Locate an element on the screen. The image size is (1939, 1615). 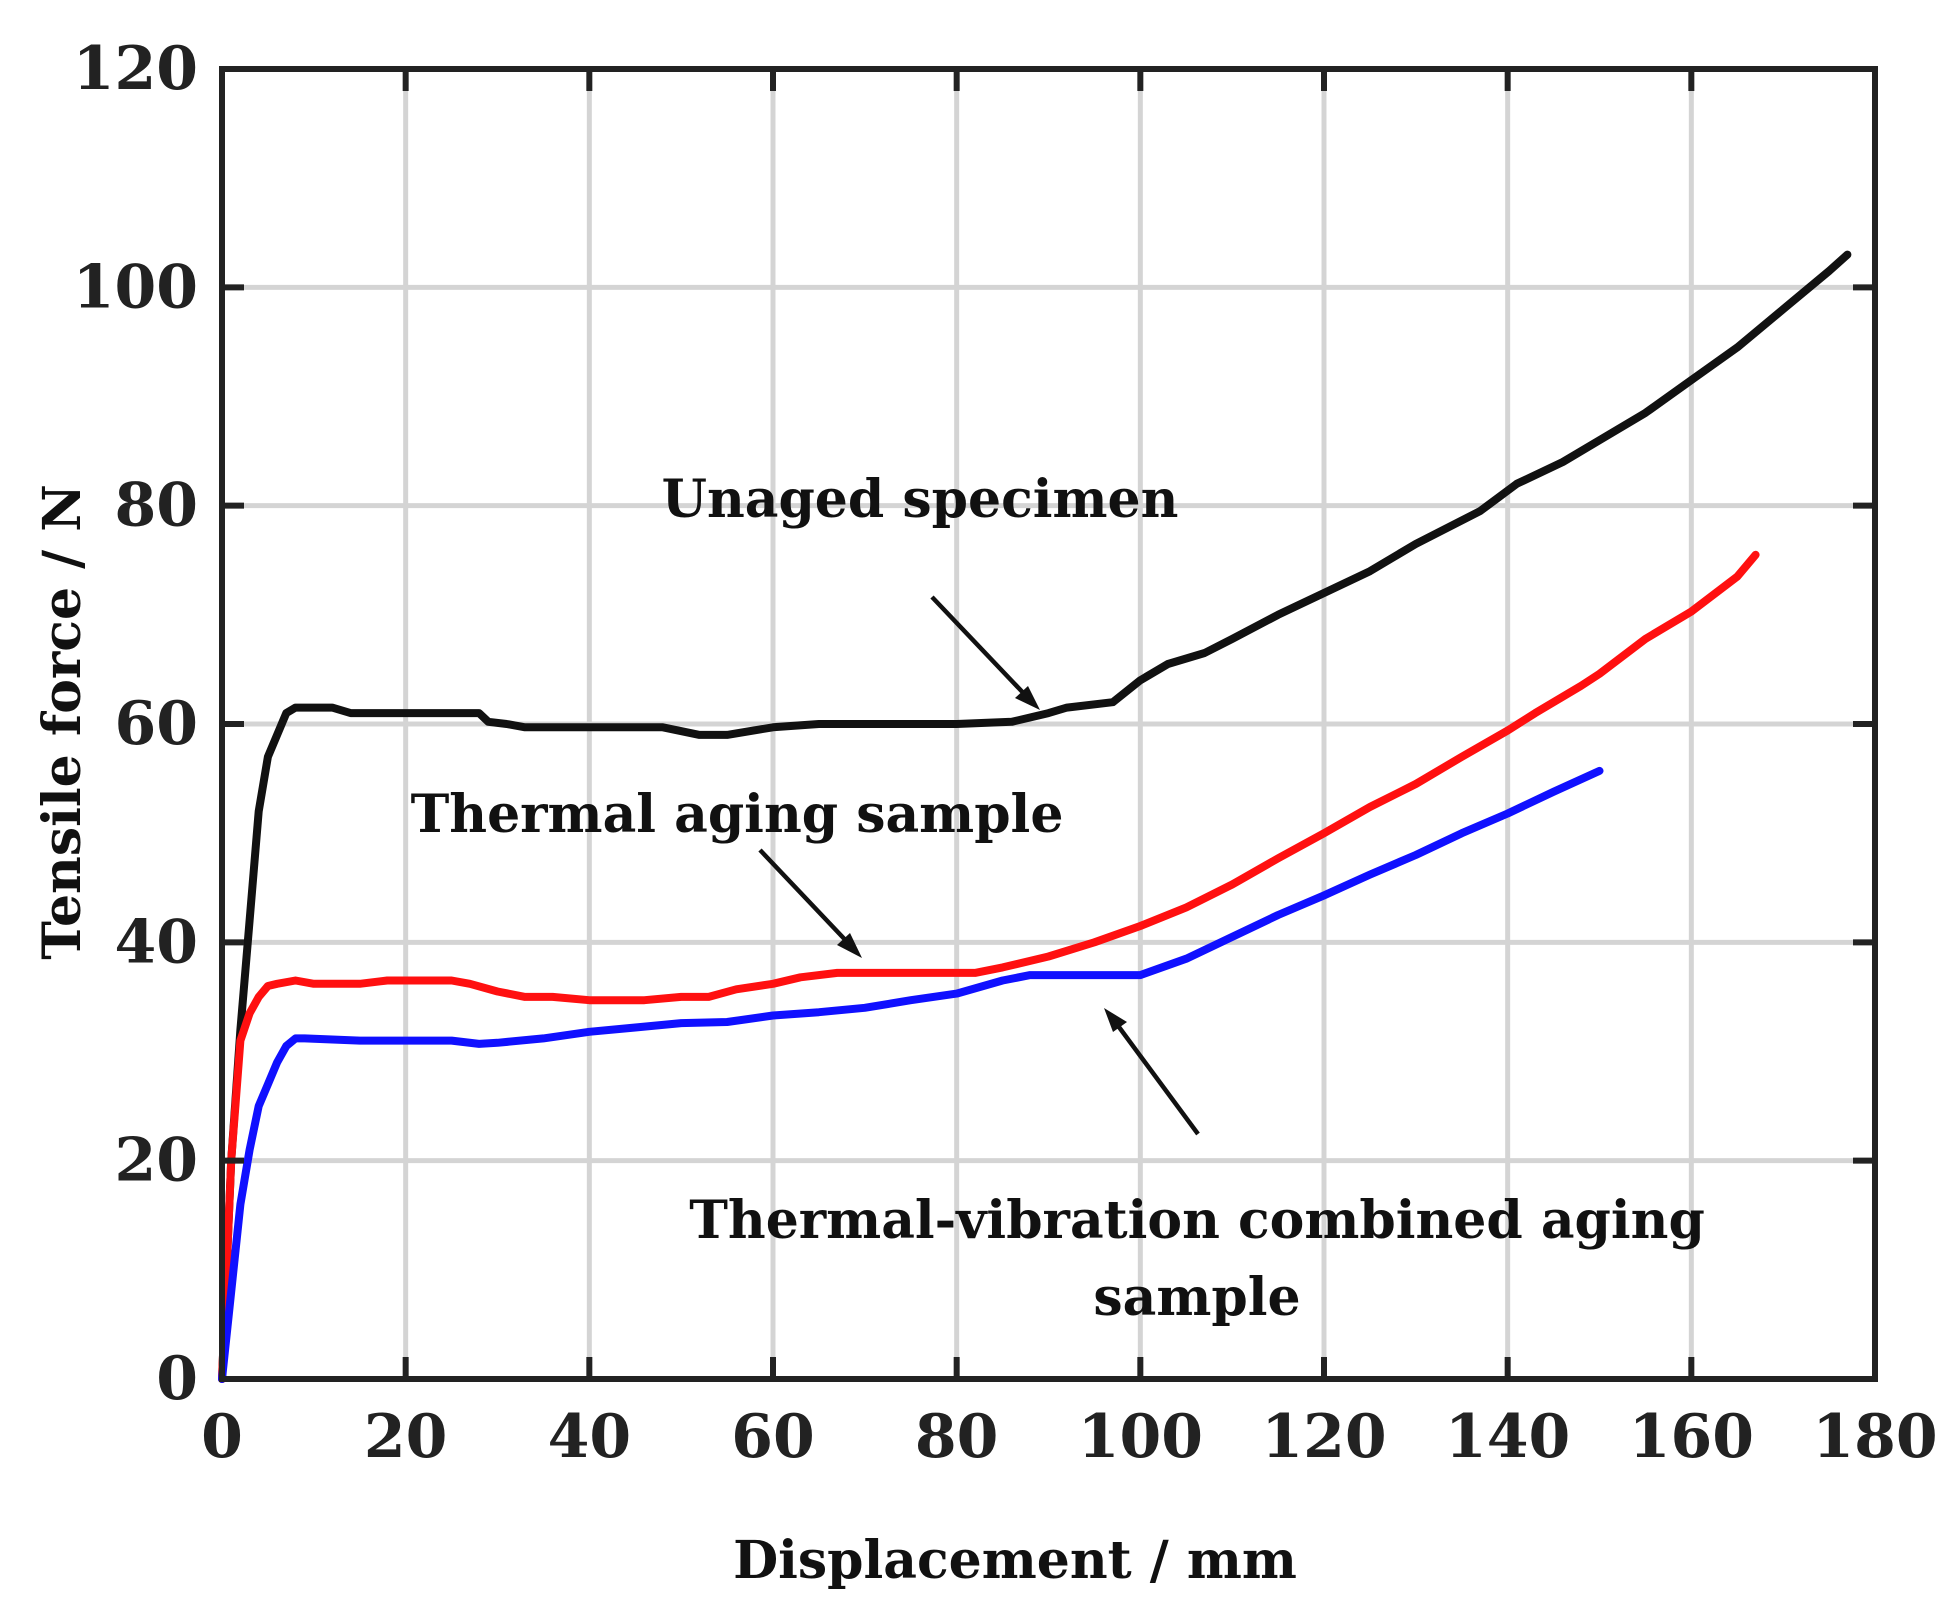
x-axis-title: Displacement / mm is located at coordinates (1015, 1560).